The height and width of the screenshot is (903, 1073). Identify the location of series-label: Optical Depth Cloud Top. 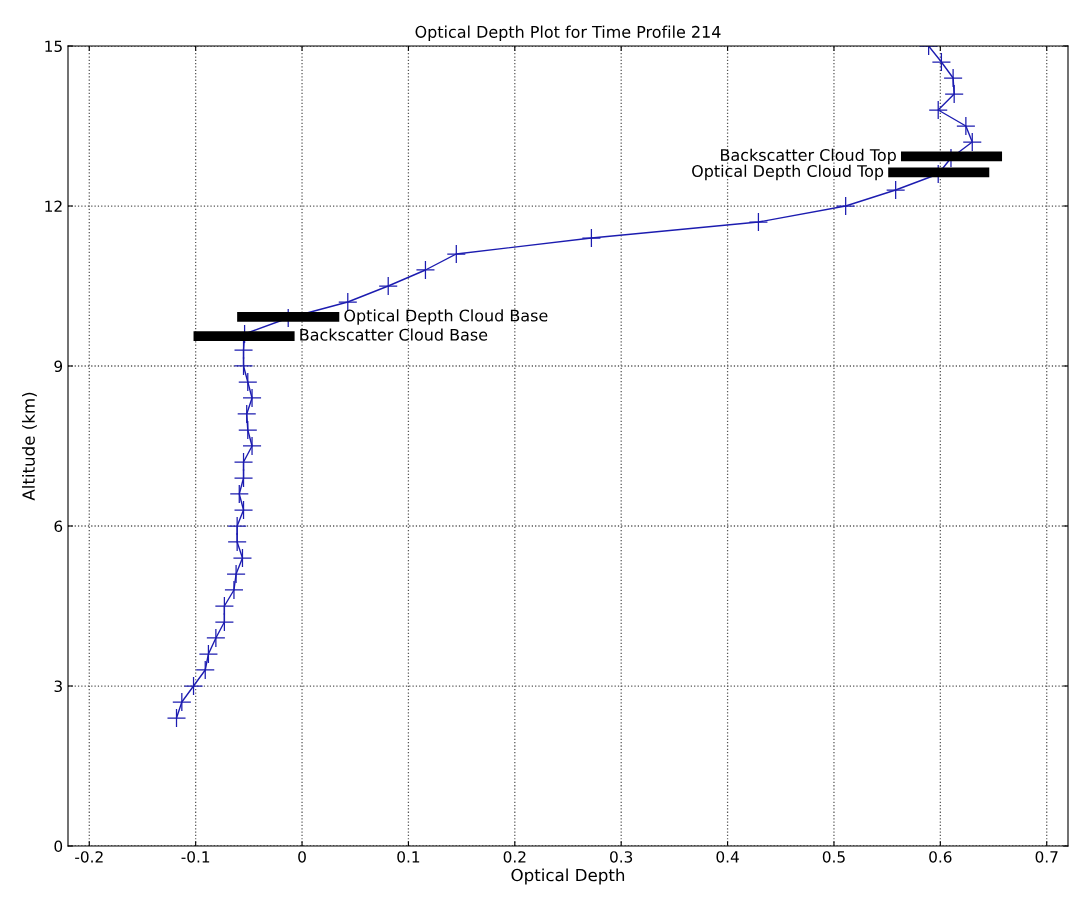
(788, 172).